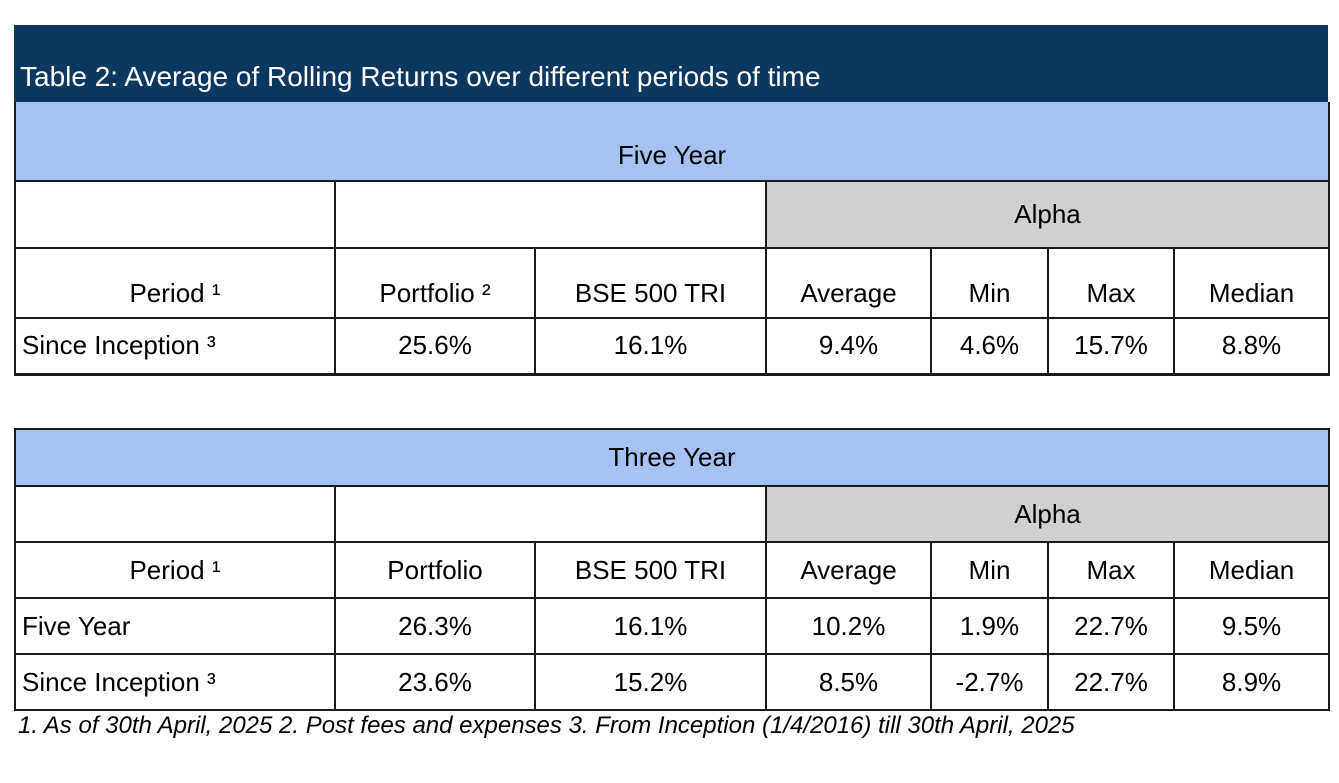 This screenshot has height=783, width=1339. I want to click on cell-portfolio: 26.3%, so click(435, 626).